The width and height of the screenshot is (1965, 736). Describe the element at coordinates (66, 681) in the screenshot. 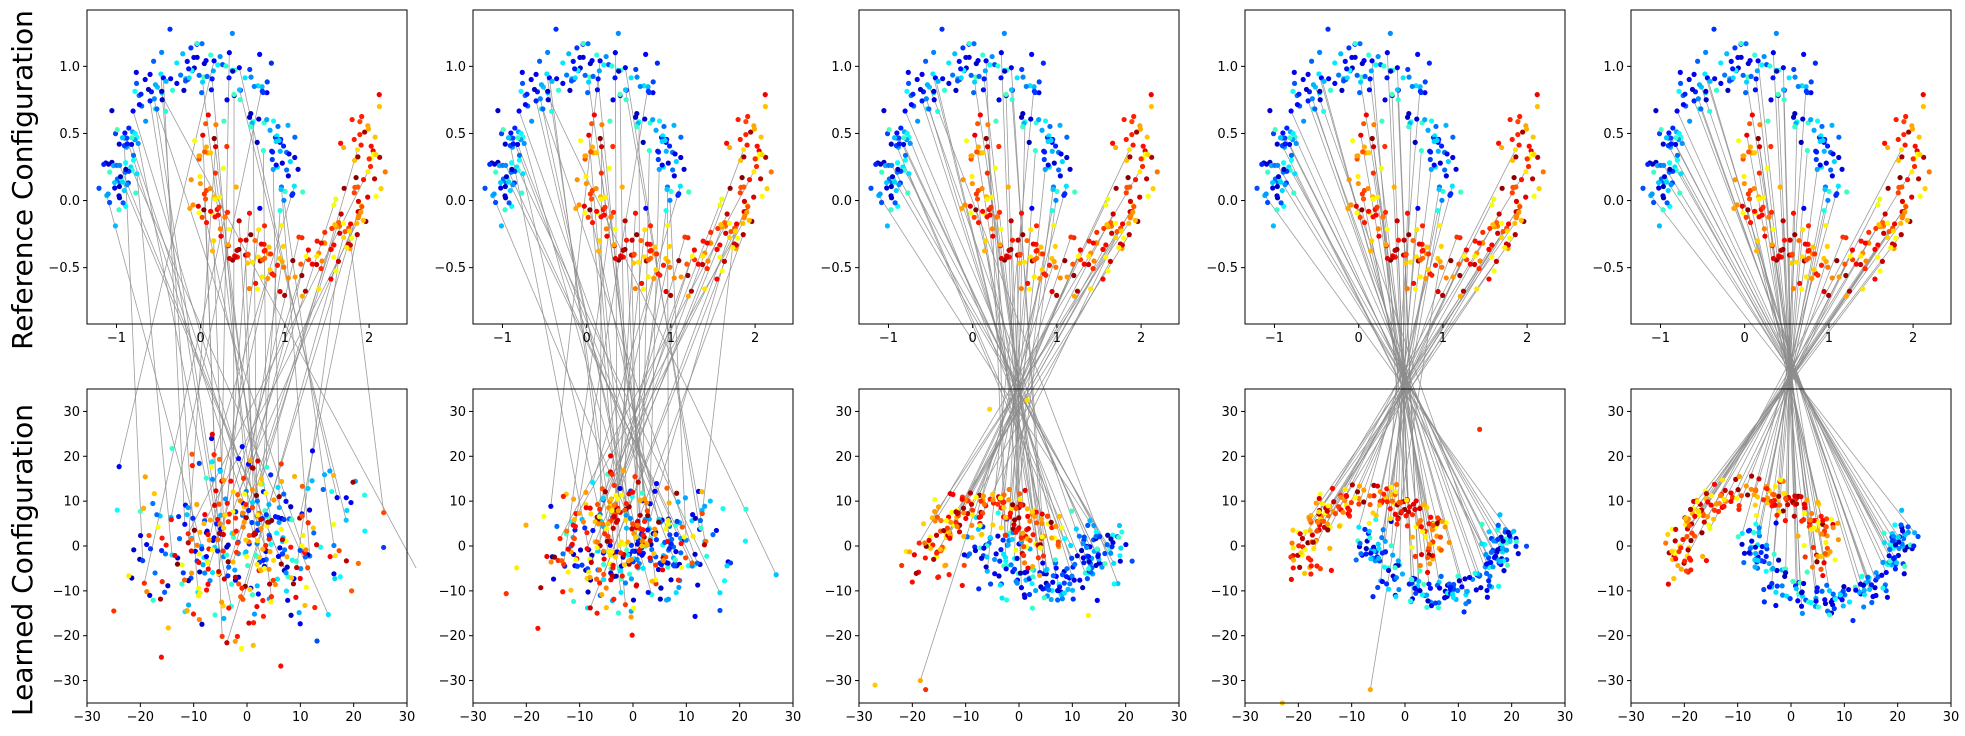

I see `learned-ytick-label: −30` at that location.